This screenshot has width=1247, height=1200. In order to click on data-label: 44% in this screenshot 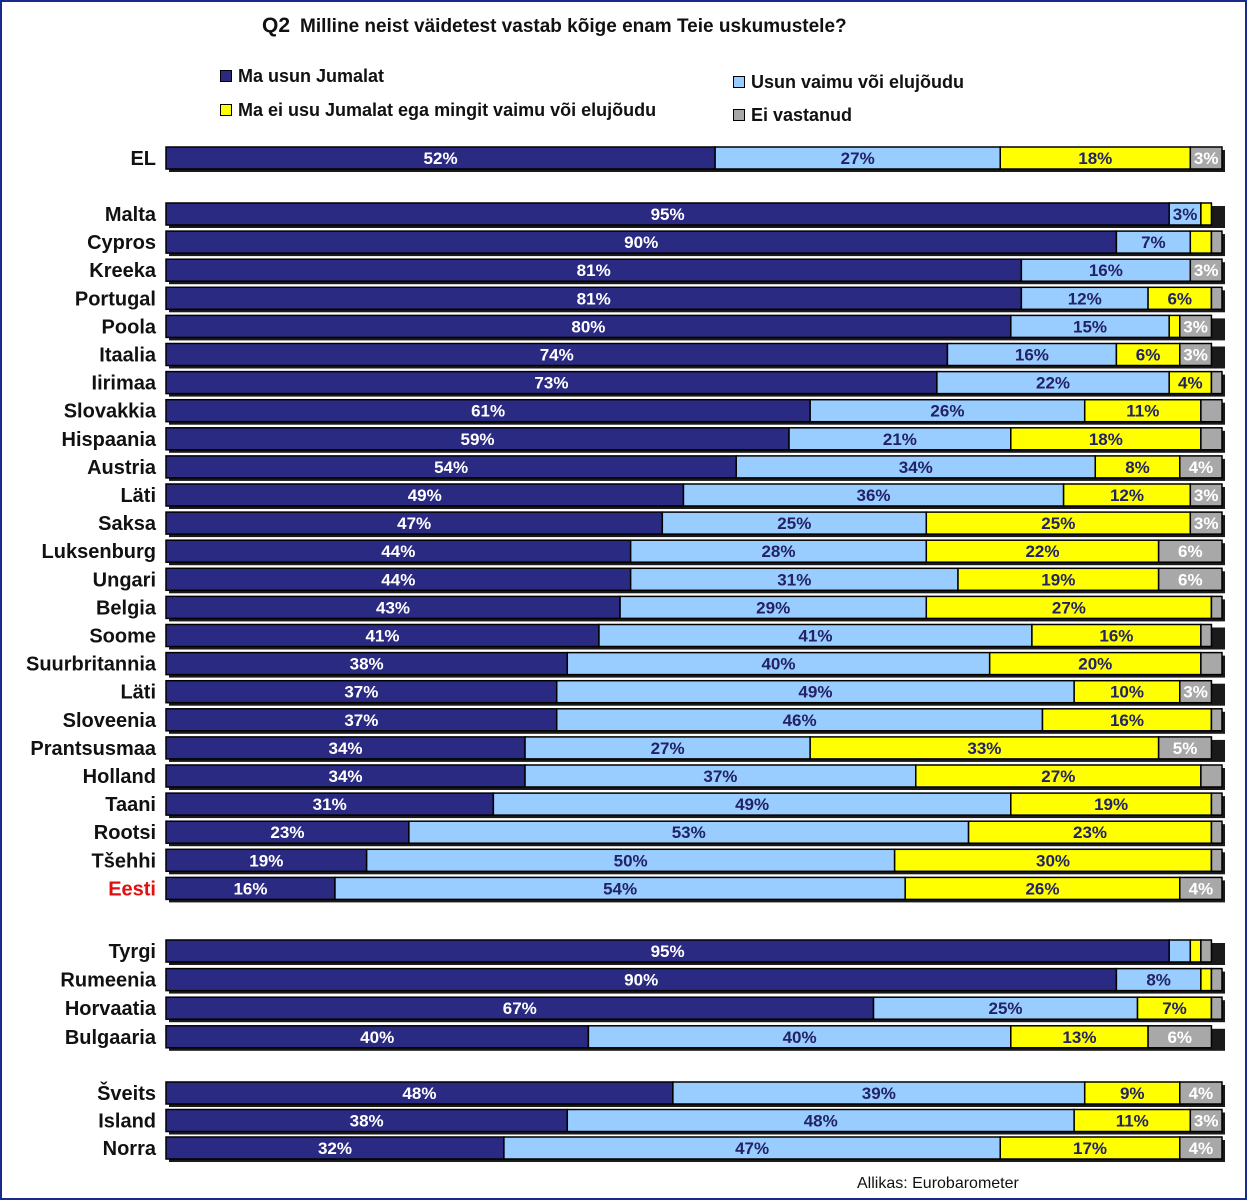, I will do `click(398, 579)`.